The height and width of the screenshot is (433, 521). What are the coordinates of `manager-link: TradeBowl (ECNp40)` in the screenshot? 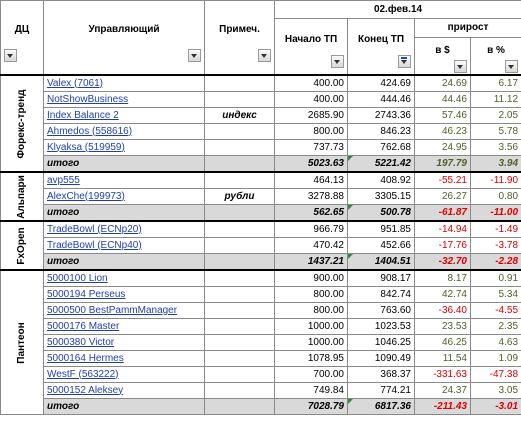 It's located at (124, 246).